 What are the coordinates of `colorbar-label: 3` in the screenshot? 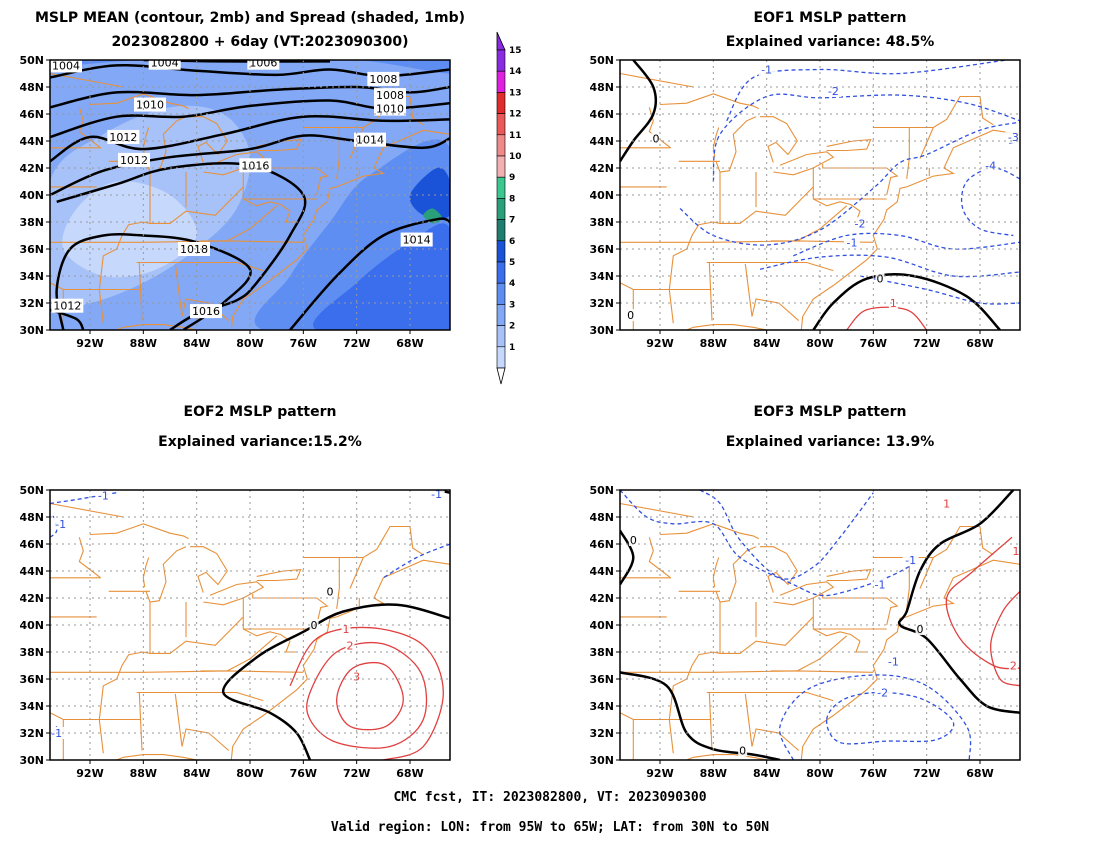 It's located at (512, 305).